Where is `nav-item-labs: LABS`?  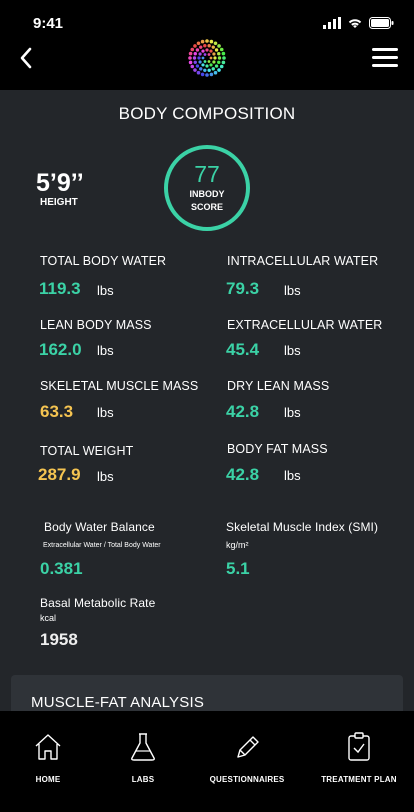 nav-item-labs: LABS is located at coordinates (143, 757).